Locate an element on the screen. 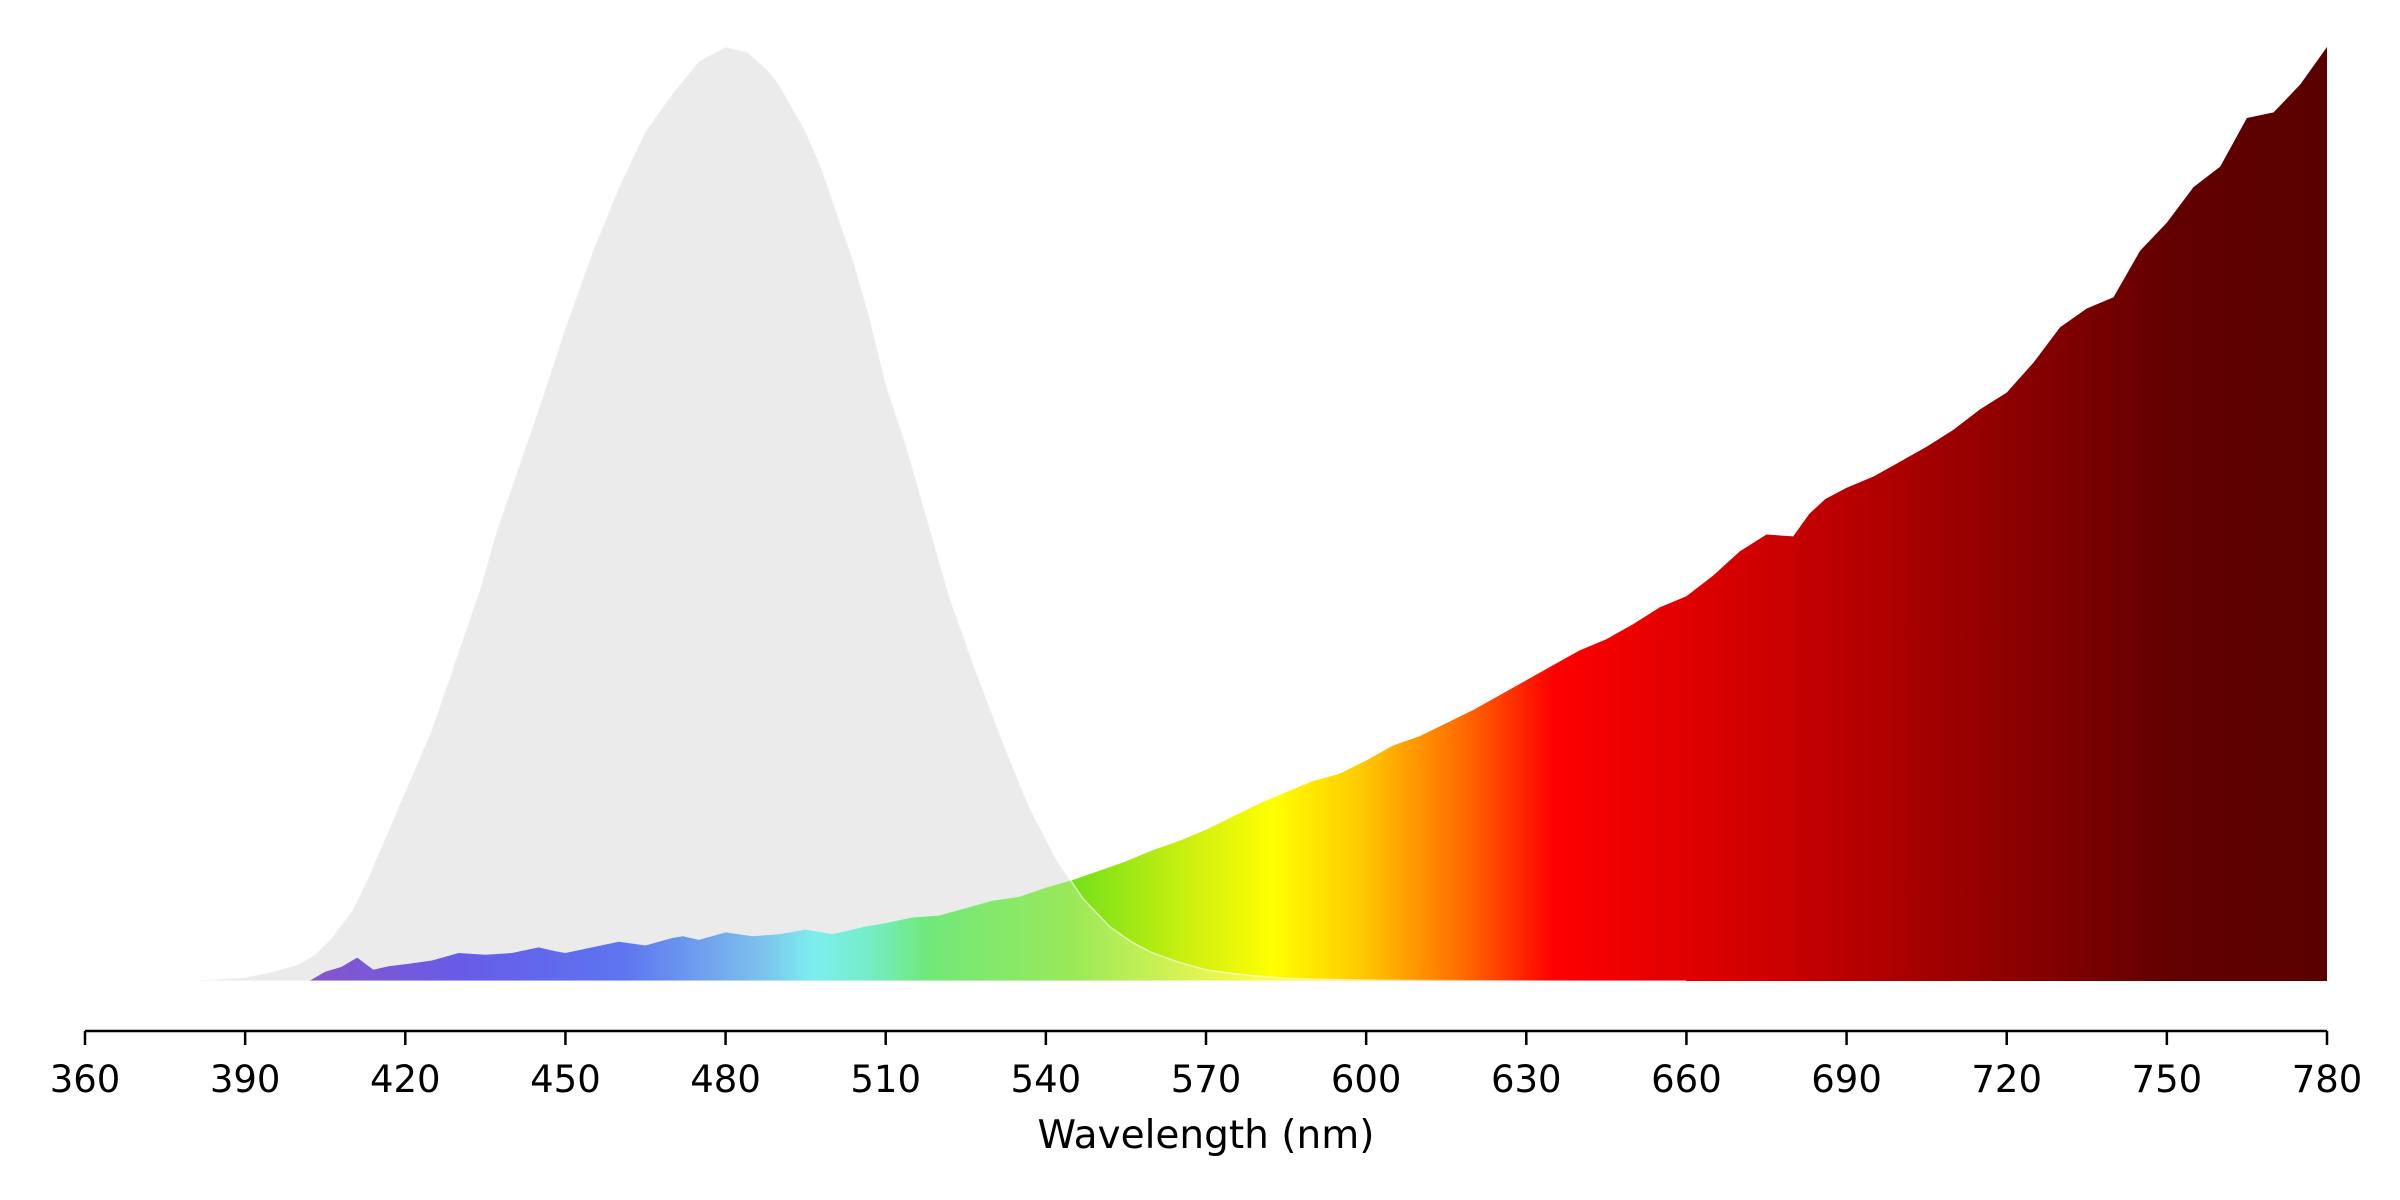 The image size is (2400, 1200). x-axis-title: Wavelength (nm) is located at coordinates (1206, 1135).